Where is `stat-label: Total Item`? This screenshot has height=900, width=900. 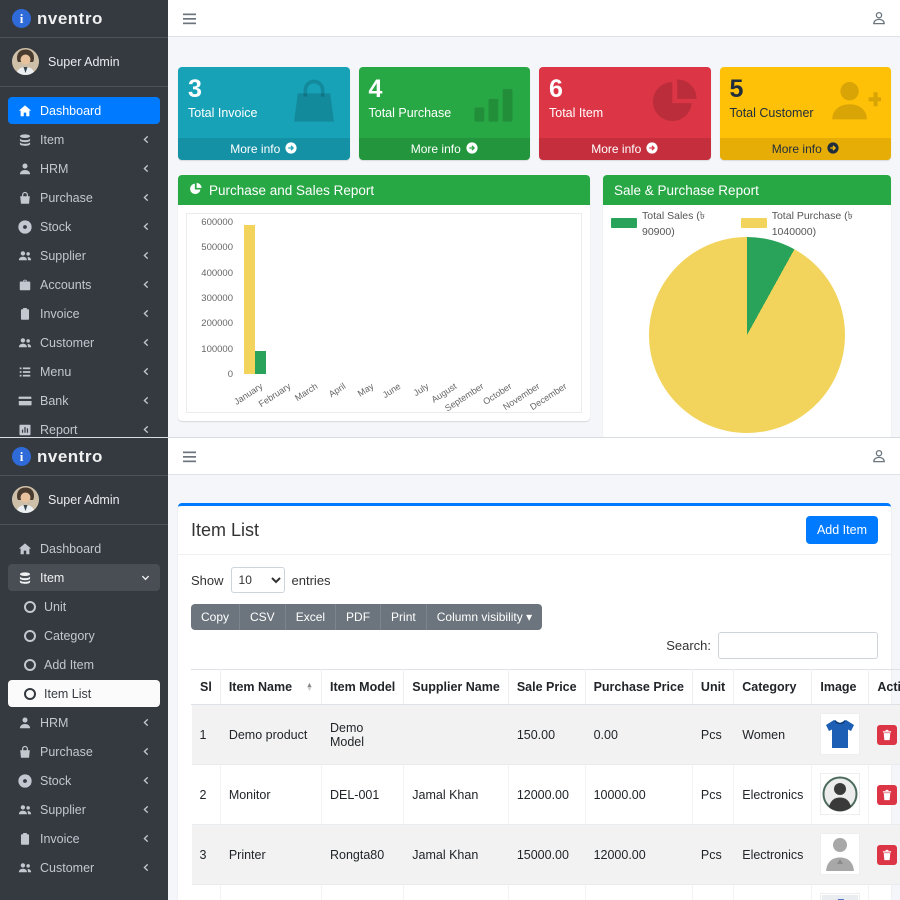
stat-label: Total Item is located at coordinates (576, 113).